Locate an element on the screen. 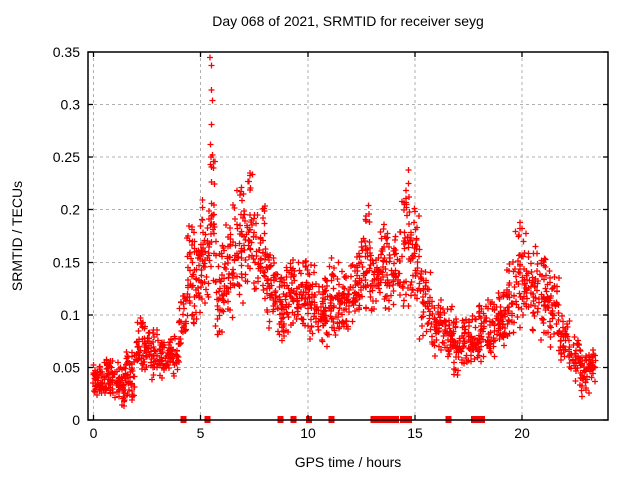 This screenshot has height=480, width=640. svg-text: 20 is located at coordinates (522, 433).